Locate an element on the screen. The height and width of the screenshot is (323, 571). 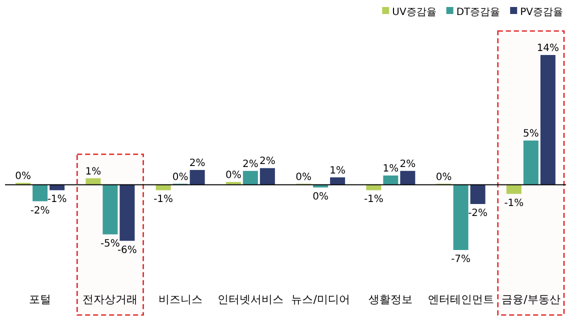
data-label: -6% is located at coordinates (127, 250).